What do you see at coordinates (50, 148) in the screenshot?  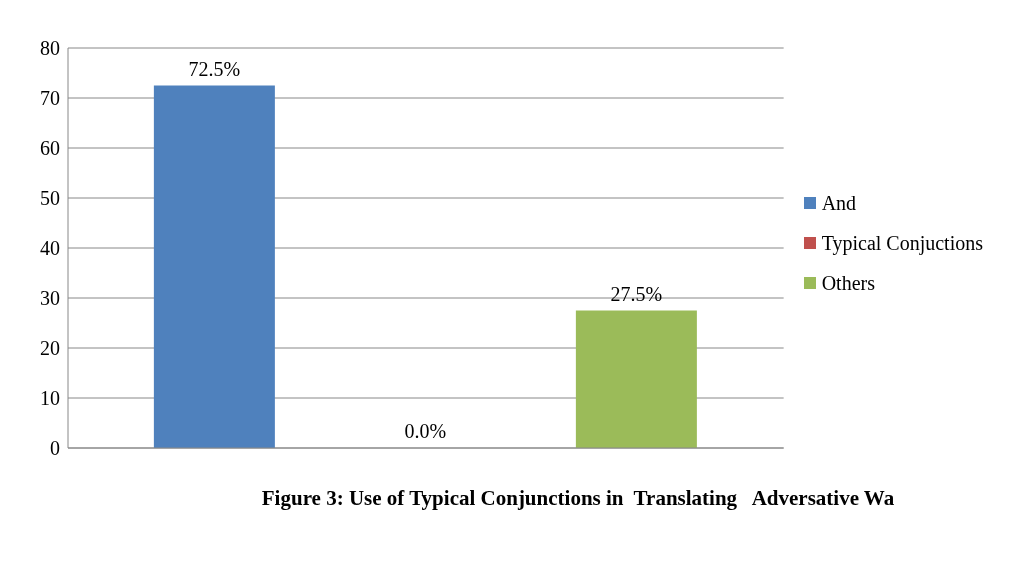 I see `y-tick-label: 60` at bounding box center [50, 148].